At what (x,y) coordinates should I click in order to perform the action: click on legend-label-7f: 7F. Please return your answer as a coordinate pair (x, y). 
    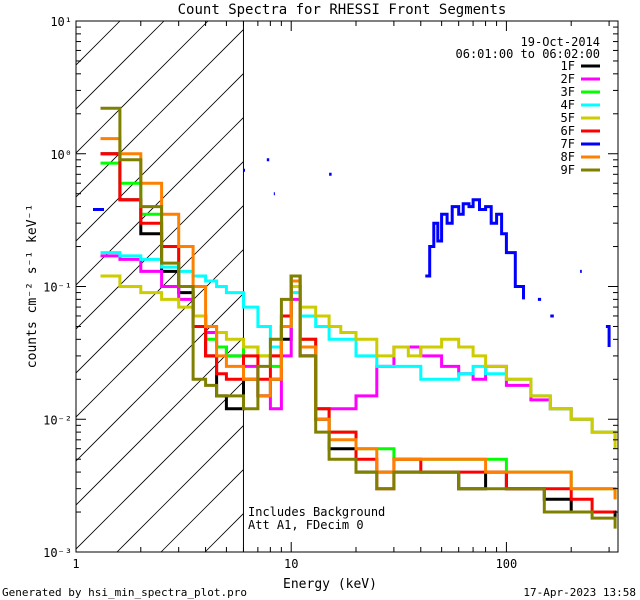
    Looking at the image, I should click on (568, 144).